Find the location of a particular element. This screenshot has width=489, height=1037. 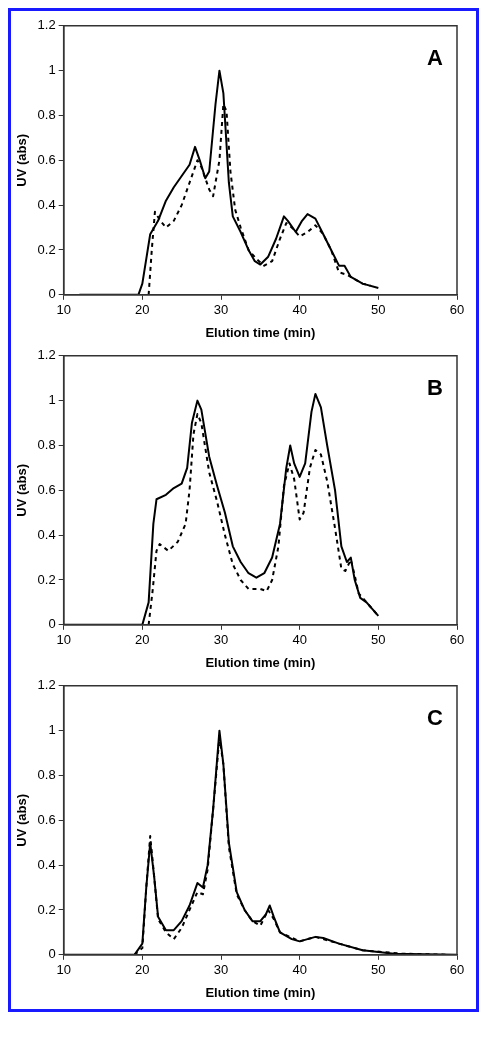

annotation: C is located at coordinates (435, 717).